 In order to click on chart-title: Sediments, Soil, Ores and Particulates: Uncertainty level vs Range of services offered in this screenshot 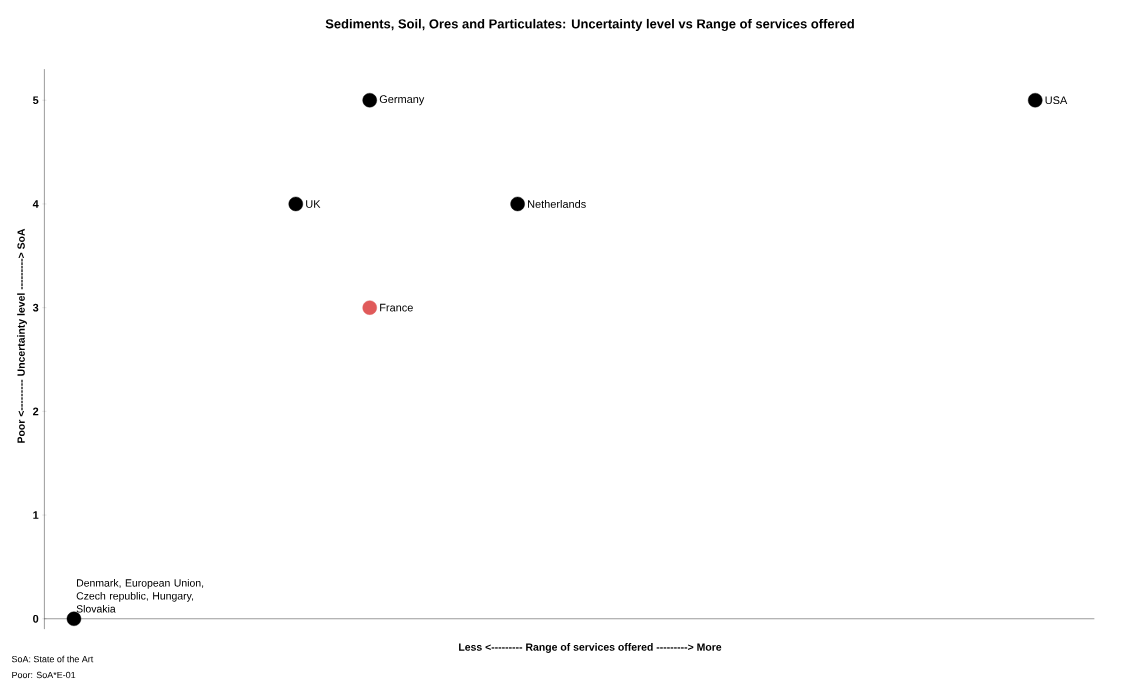, I will do `click(589, 25)`.